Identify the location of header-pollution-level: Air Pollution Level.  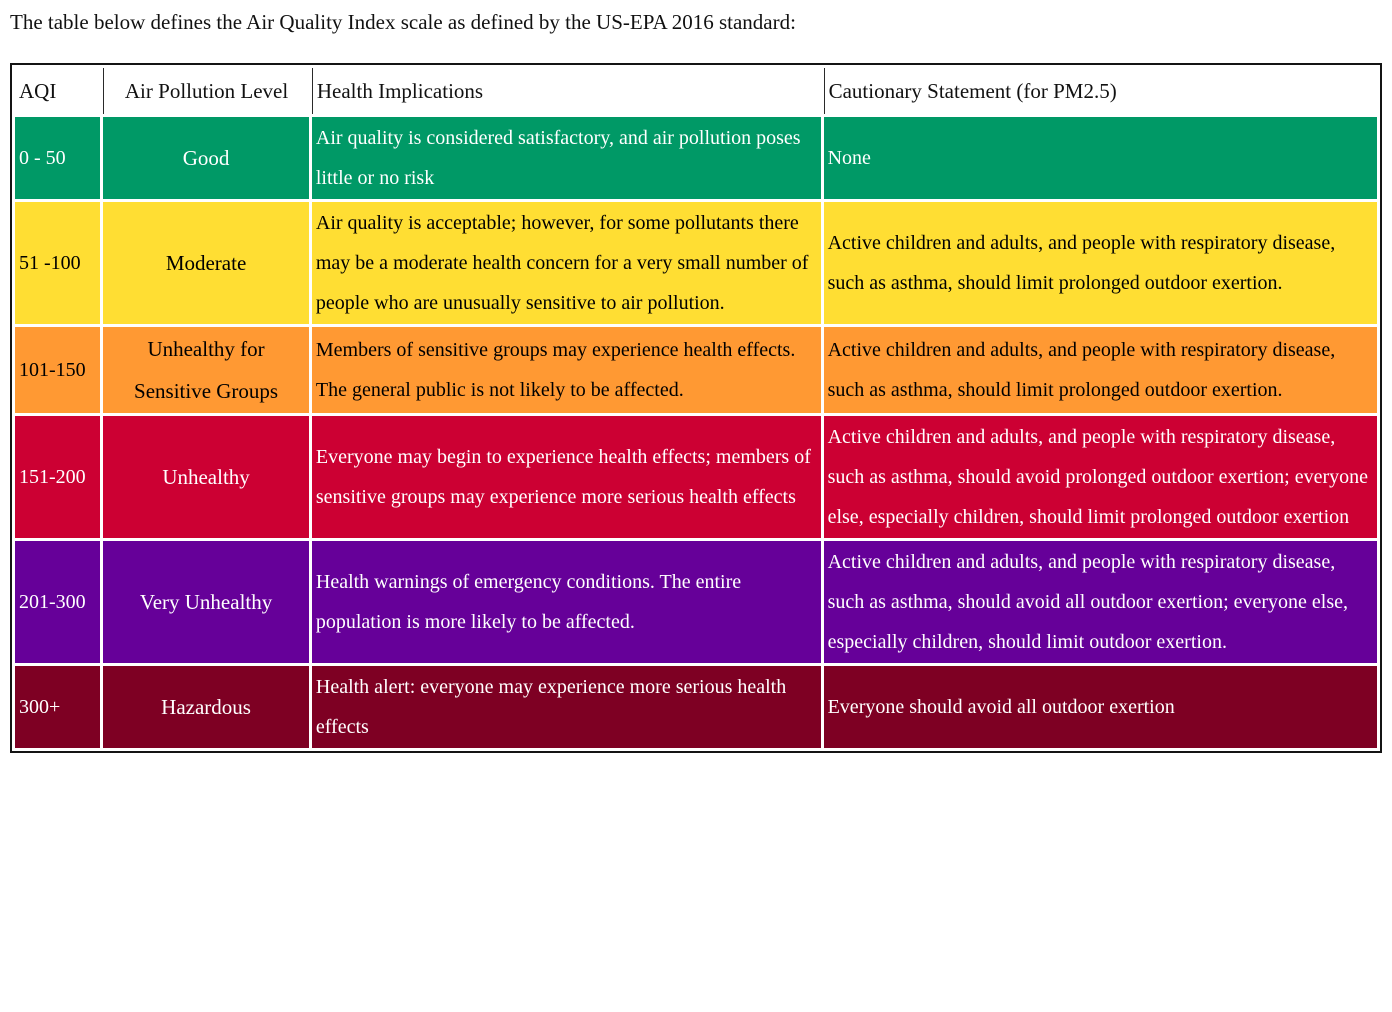
(206, 91).